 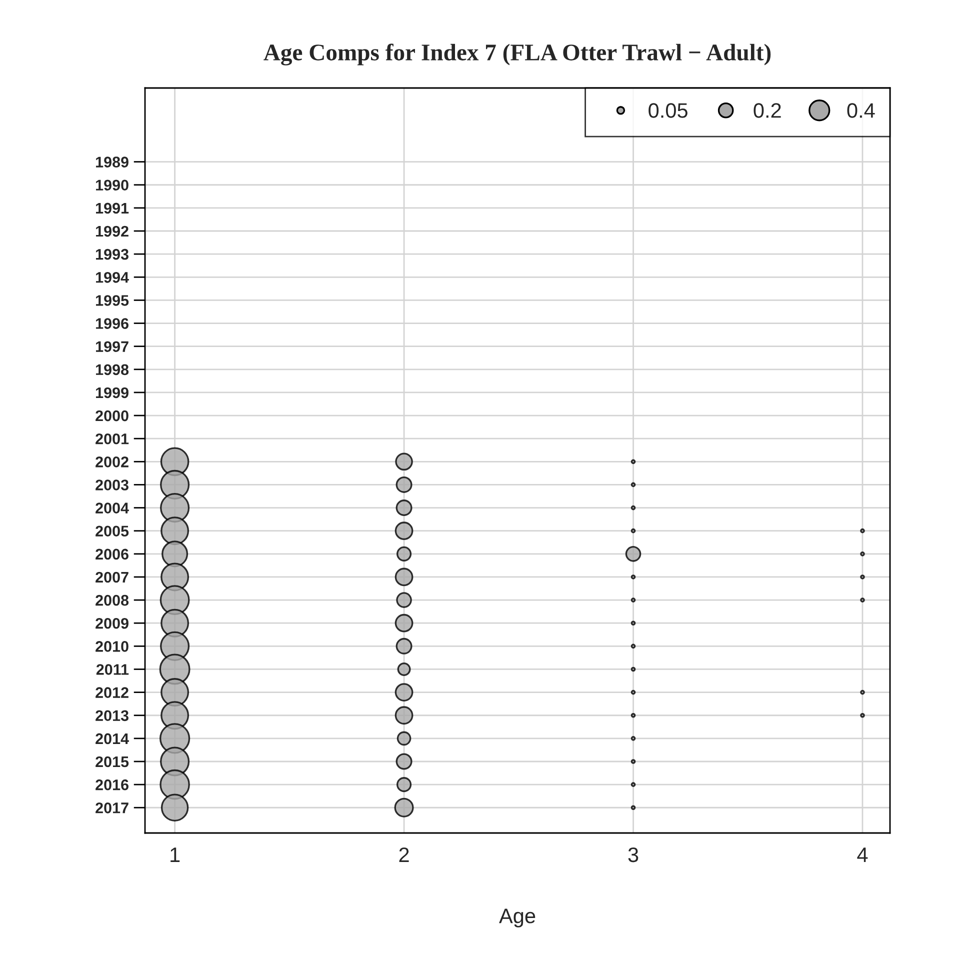 What do you see at coordinates (112, 692) in the screenshot?
I see `y-tick-label: 2012` at bounding box center [112, 692].